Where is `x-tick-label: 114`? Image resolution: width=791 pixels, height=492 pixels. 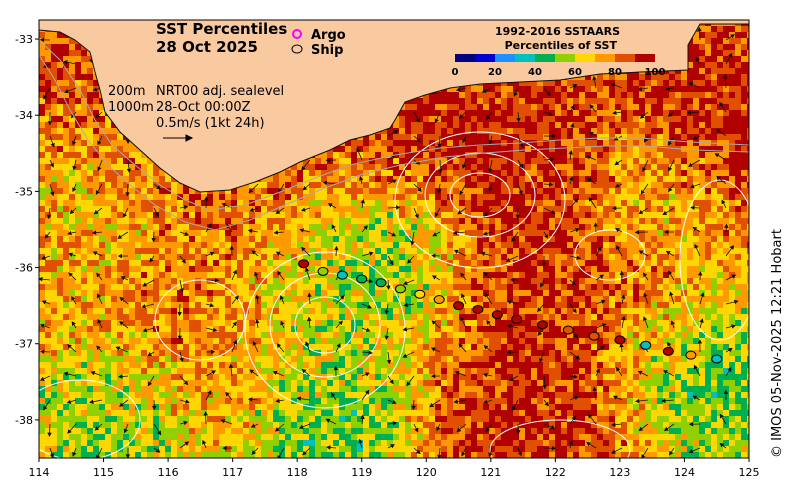
x-tick-label: 114 is located at coordinates (39, 472).